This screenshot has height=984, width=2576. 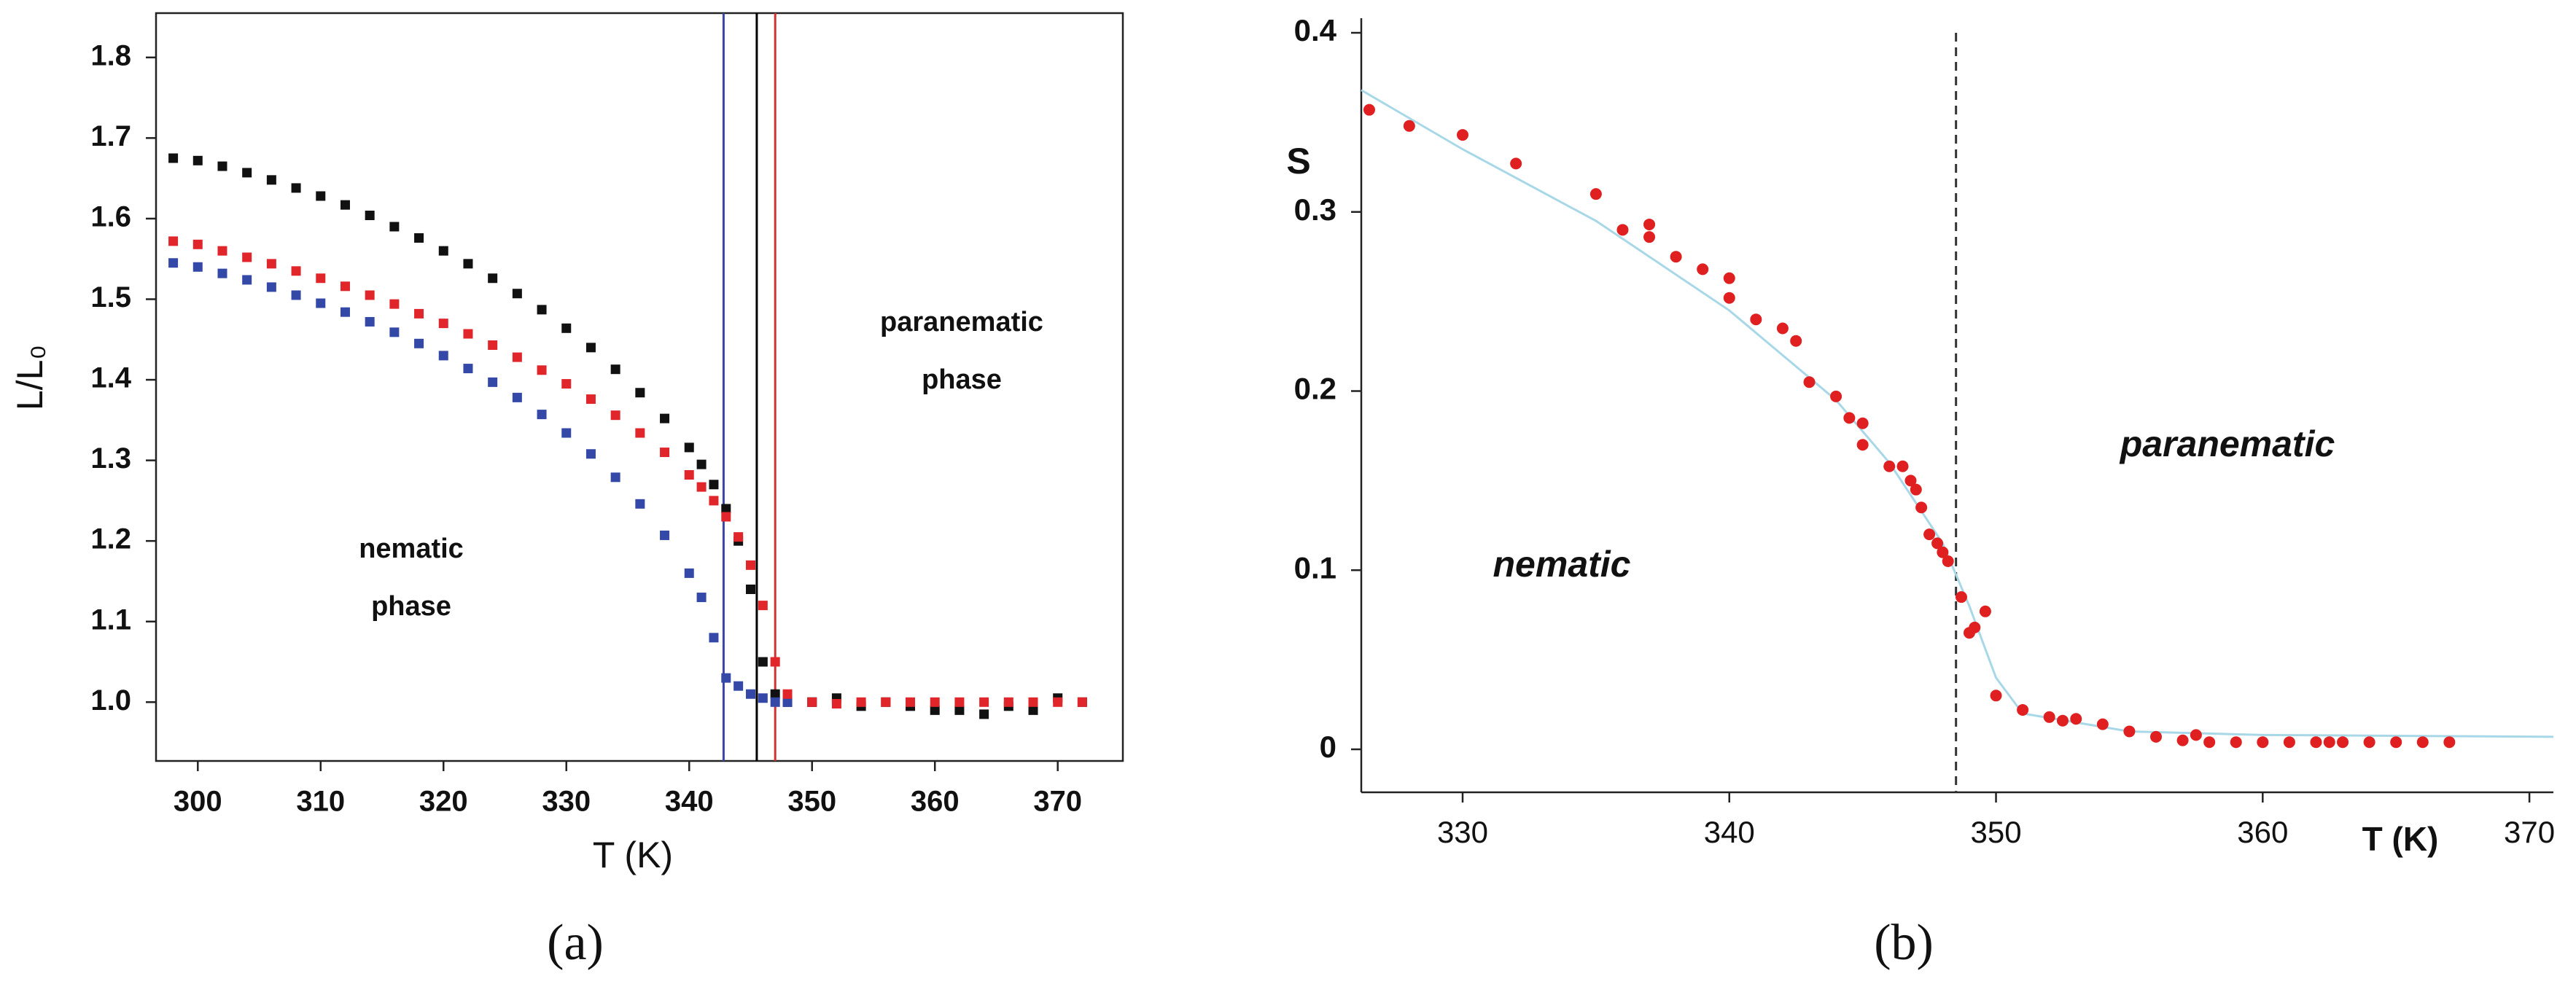 What do you see at coordinates (1315, 210) in the screenshot?
I see `y-tick-label: 0.3` at bounding box center [1315, 210].